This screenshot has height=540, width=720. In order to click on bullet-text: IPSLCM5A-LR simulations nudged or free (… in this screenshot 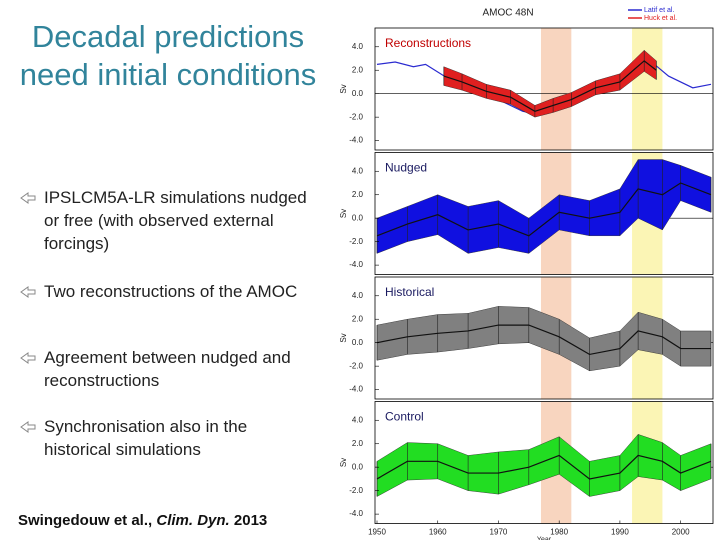, I will do `click(175, 220)`.